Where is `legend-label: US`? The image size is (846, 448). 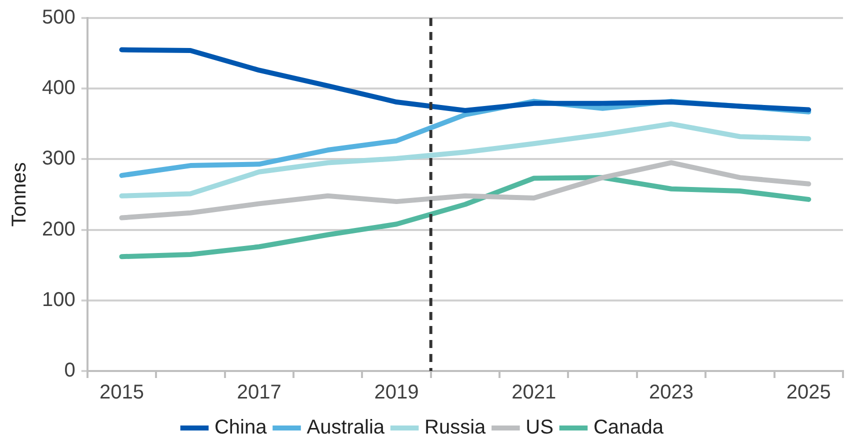
legend-label: US is located at coordinates (540, 427).